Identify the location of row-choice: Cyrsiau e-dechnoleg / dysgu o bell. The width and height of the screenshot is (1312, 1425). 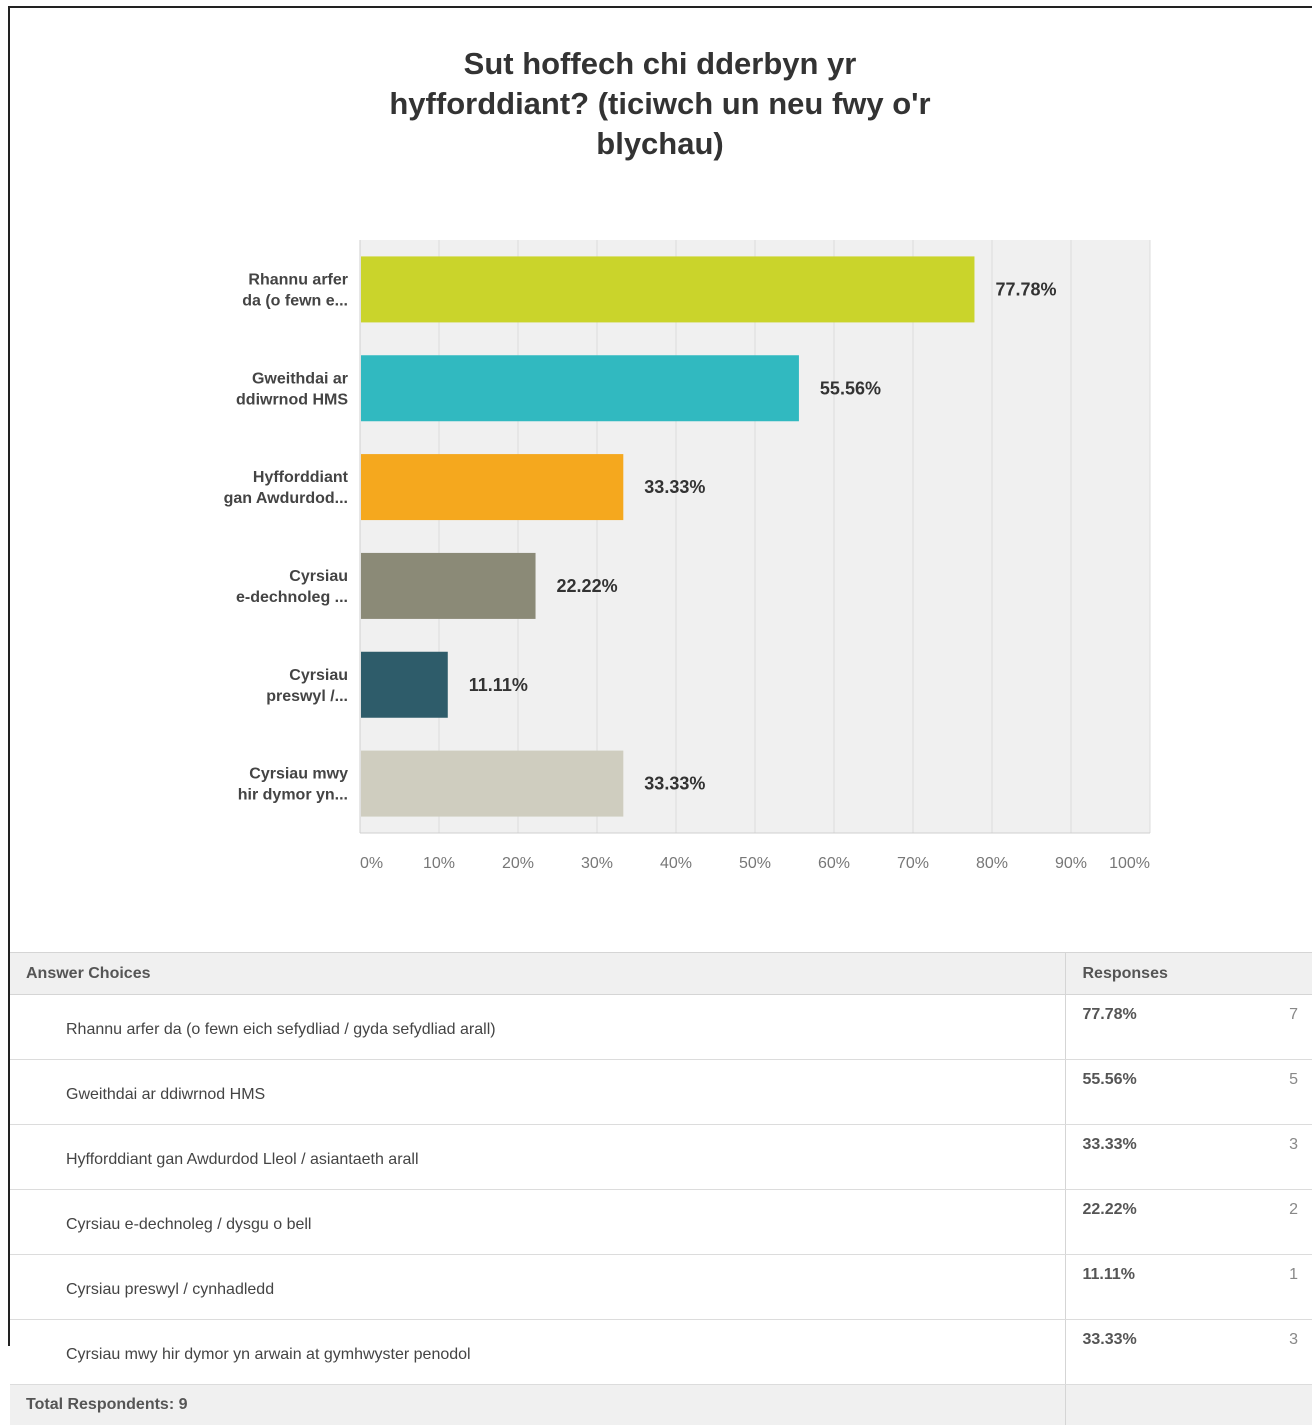
(537, 1222).